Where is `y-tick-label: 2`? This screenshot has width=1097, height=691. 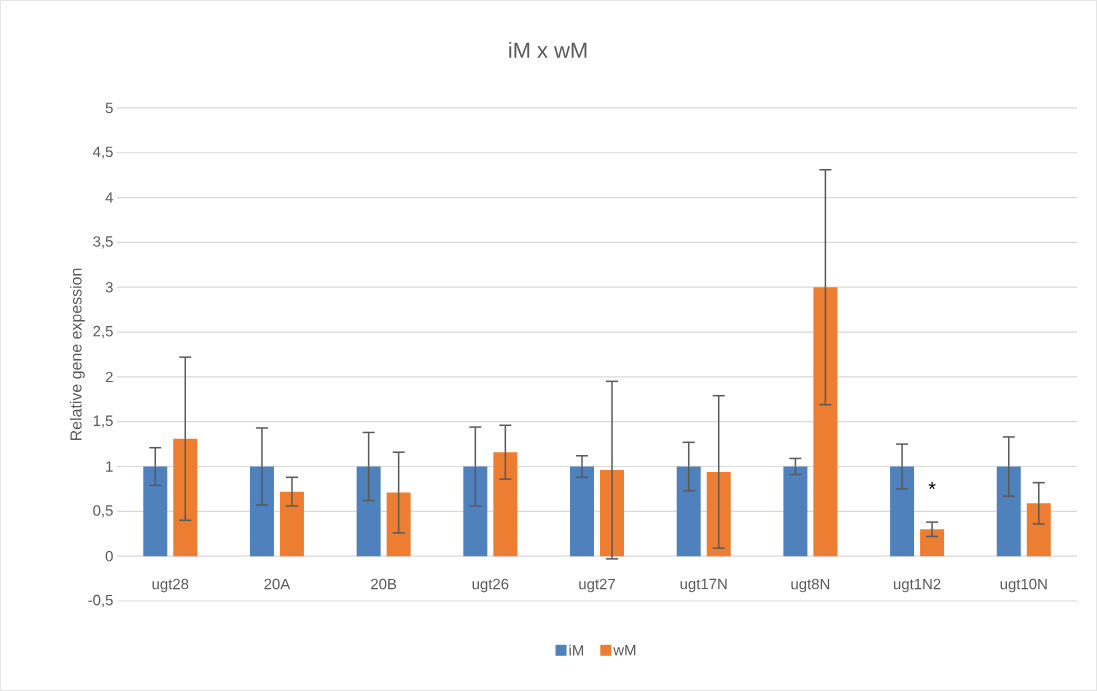 y-tick-label: 2 is located at coordinates (109, 377).